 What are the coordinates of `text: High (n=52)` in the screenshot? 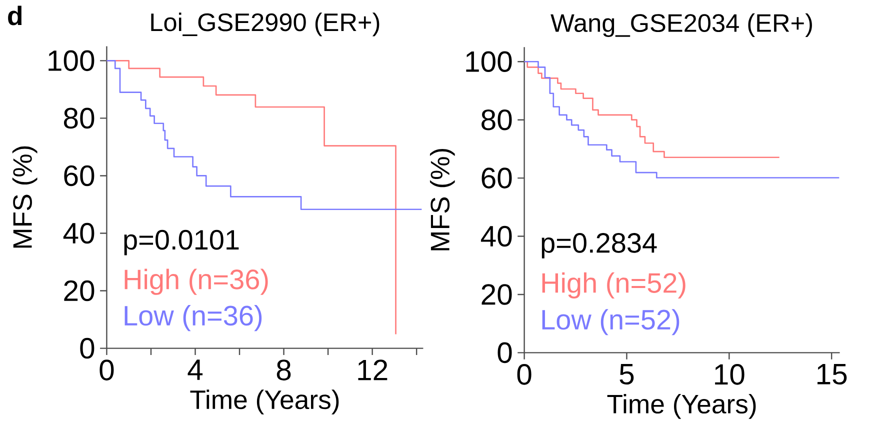 It's located at (614, 285).